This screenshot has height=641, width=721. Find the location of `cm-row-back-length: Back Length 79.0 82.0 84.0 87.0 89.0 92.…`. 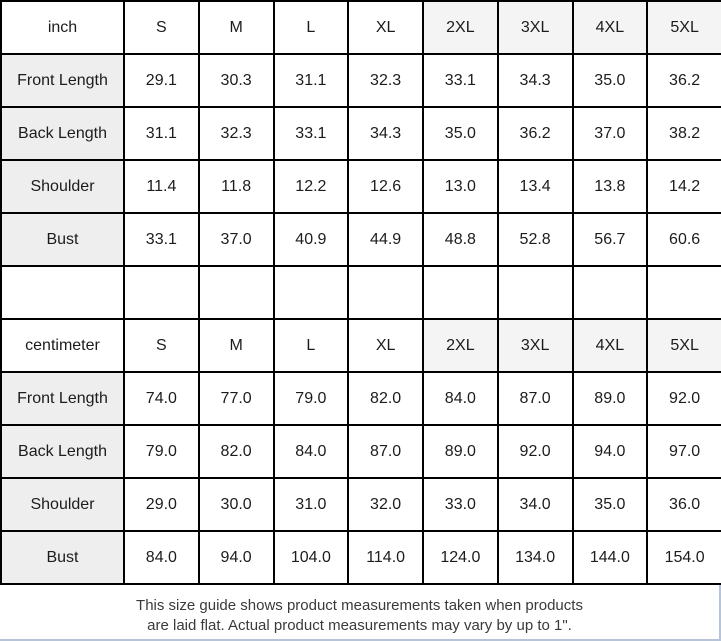

cm-row-back-length: Back Length 79.0 82.0 84.0 87.0 89.0 92.… is located at coordinates (360, 451).